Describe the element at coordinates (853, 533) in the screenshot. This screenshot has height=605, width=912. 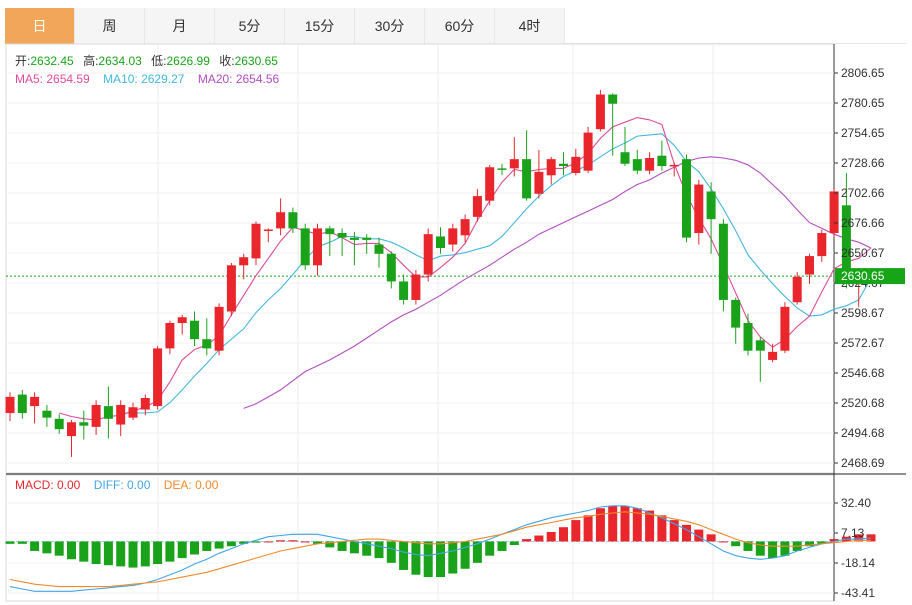
I see `macd-tick-label: 7.13` at that location.